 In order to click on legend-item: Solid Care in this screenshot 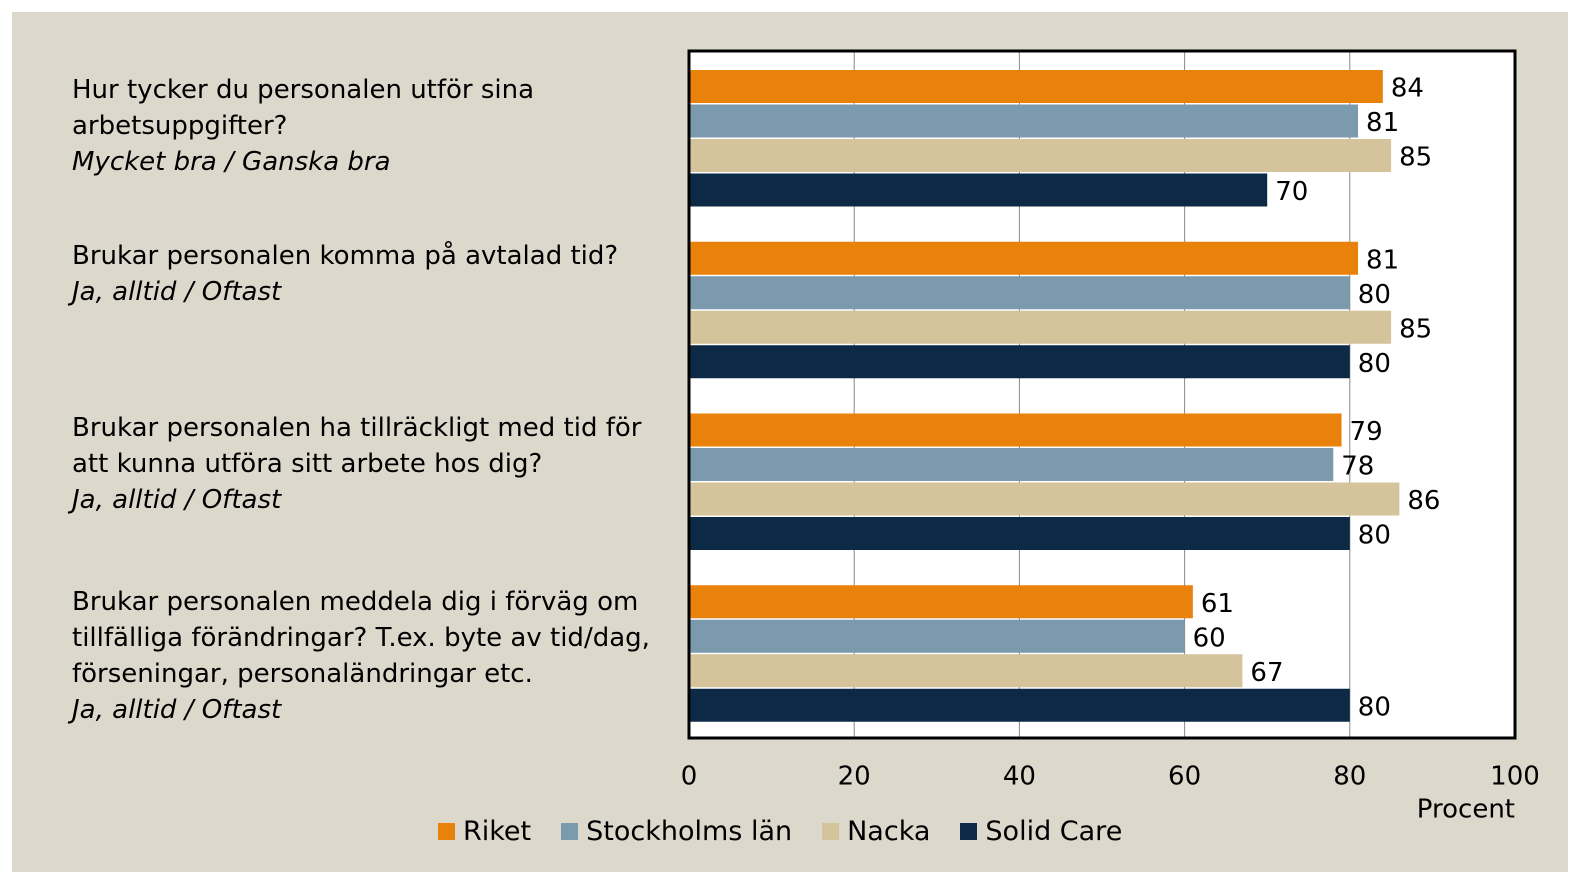, I will do `click(1041, 831)`.